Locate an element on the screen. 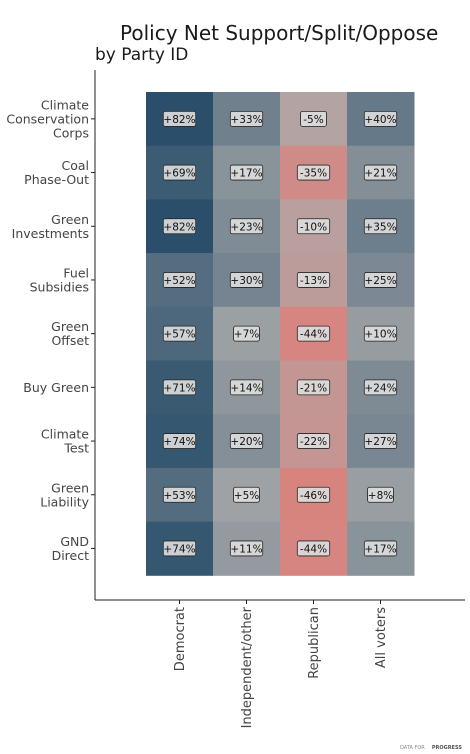 The height and width of the screenshot is (754, 470). cell-value-label: +21% is located at coordinates (380, 174).